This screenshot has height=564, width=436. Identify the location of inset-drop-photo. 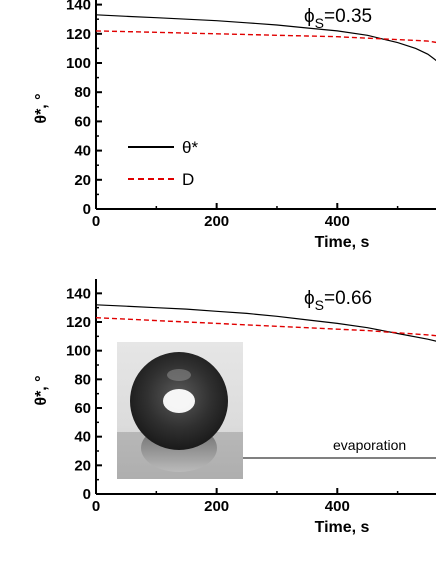
(180, 410).